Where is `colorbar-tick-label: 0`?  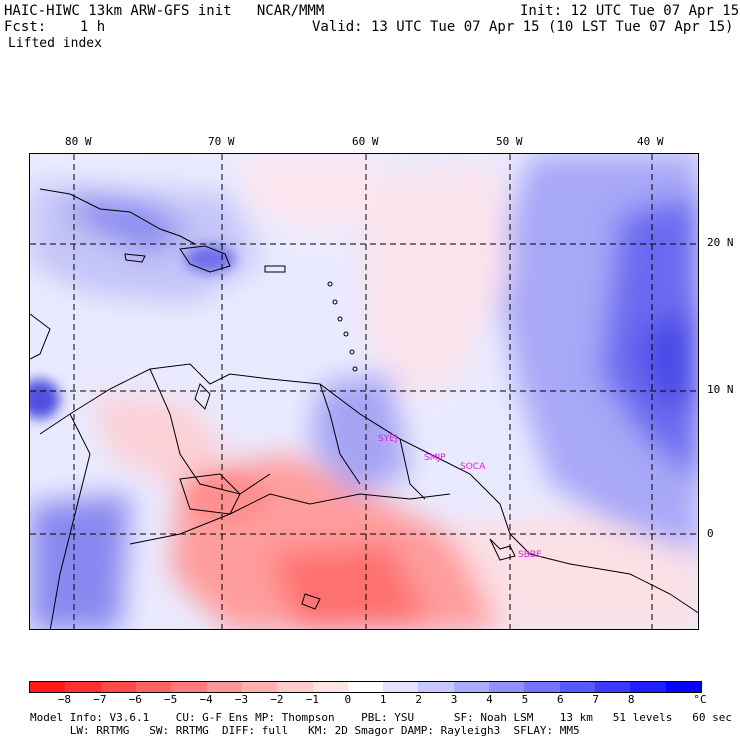
colorbar-tick-label: 0 is located at coordinates (348, 699).